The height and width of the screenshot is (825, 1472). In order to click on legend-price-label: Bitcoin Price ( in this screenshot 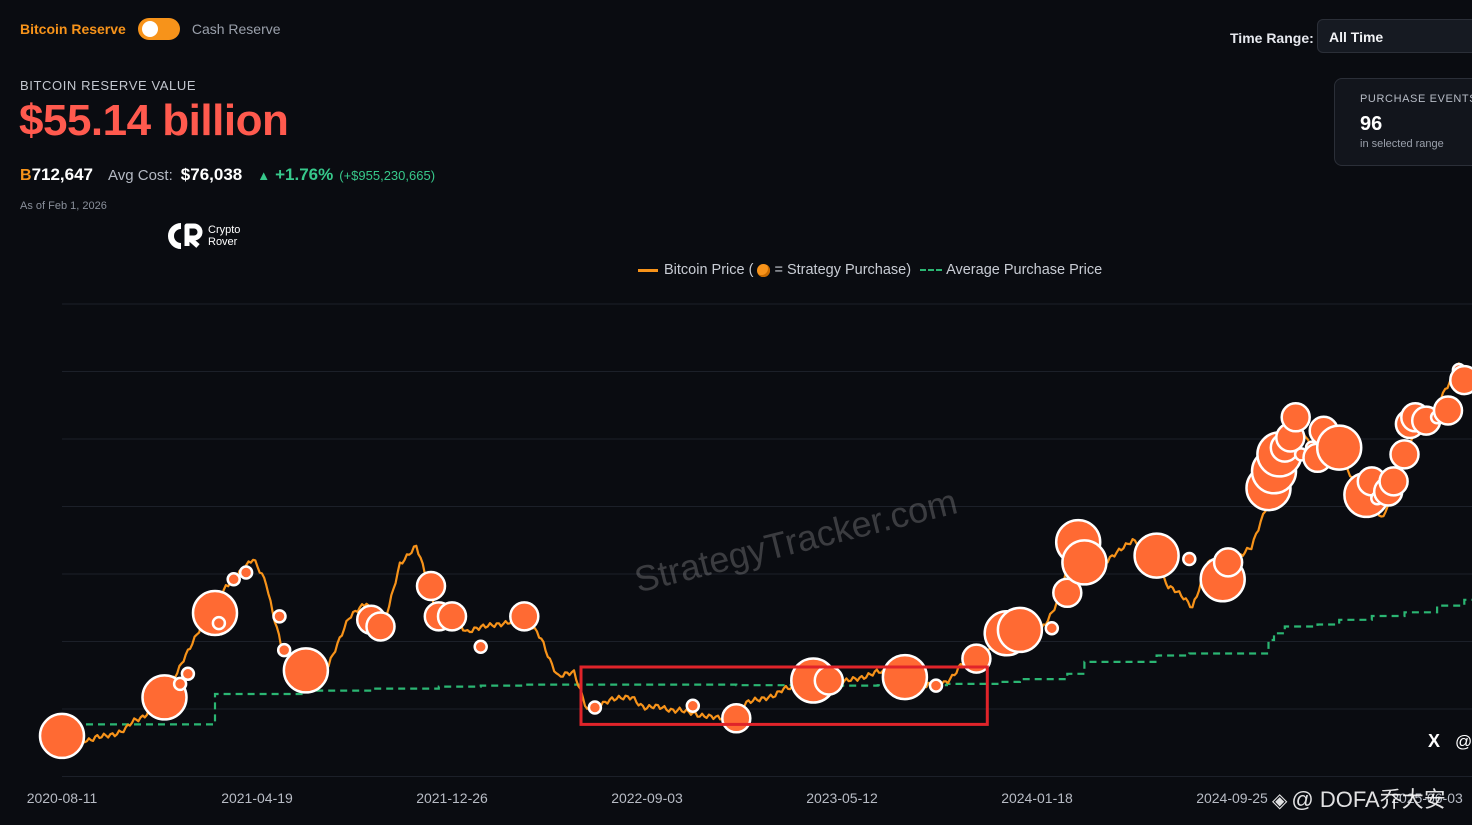, I will do `click(709, 270)`.